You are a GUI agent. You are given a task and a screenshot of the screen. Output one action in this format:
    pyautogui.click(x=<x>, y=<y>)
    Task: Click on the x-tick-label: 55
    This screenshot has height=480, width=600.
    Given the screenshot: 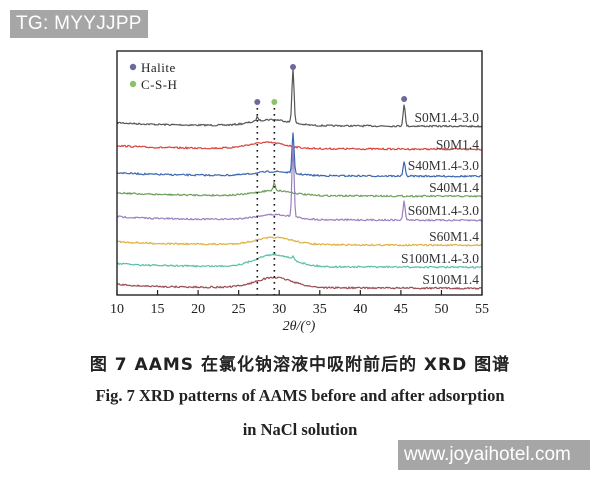 What is the action you would take?
    pyautogui.click(x=482, y=309)
    